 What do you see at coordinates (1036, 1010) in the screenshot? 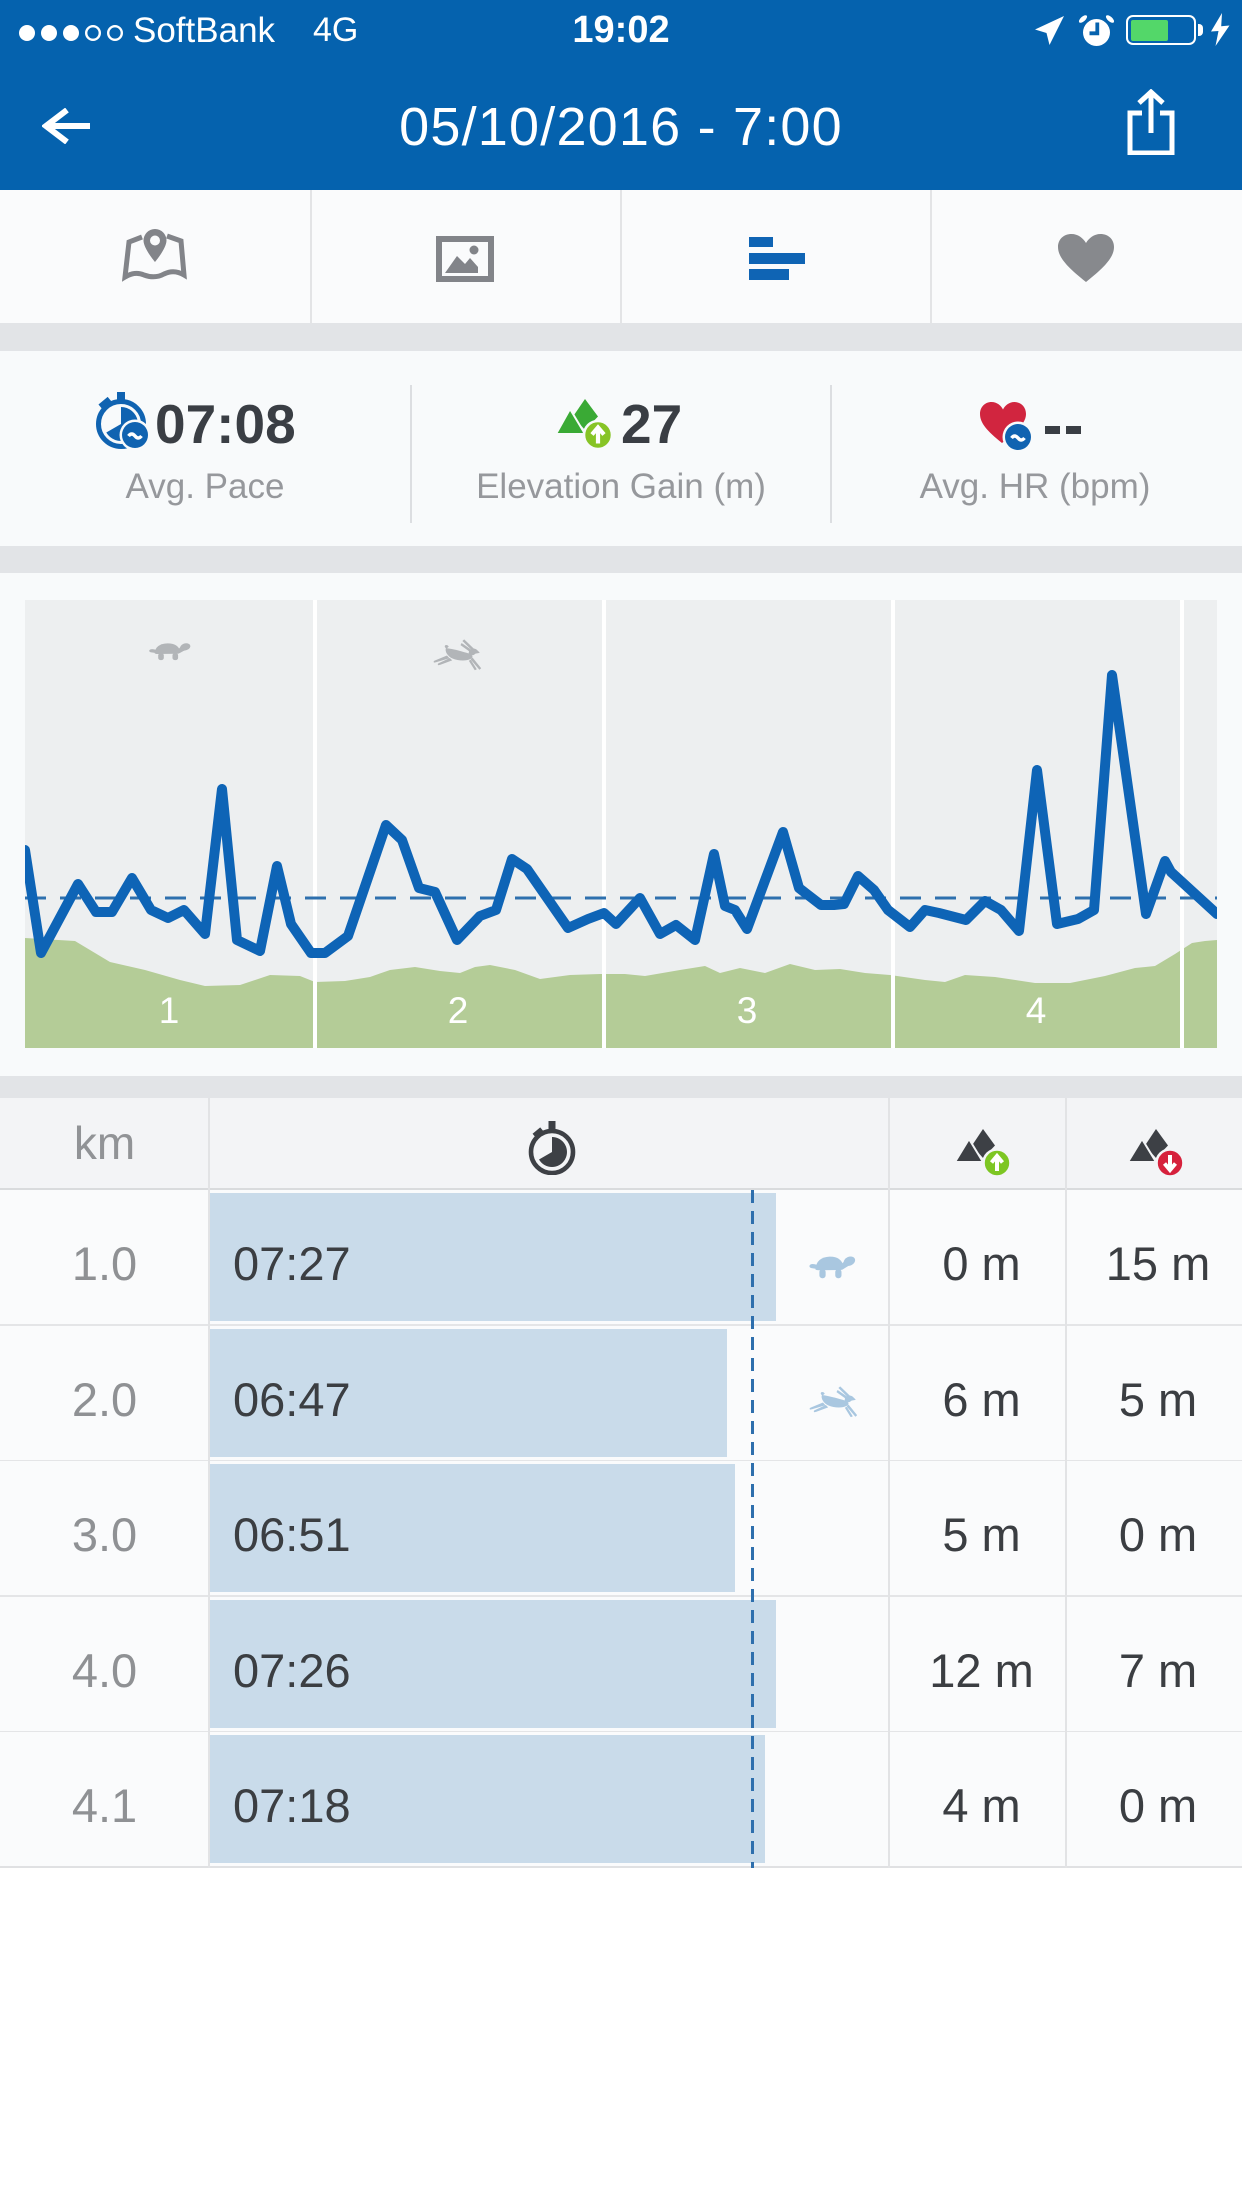
I see `svg-text: 4` at bounding box center [1036, 1010].